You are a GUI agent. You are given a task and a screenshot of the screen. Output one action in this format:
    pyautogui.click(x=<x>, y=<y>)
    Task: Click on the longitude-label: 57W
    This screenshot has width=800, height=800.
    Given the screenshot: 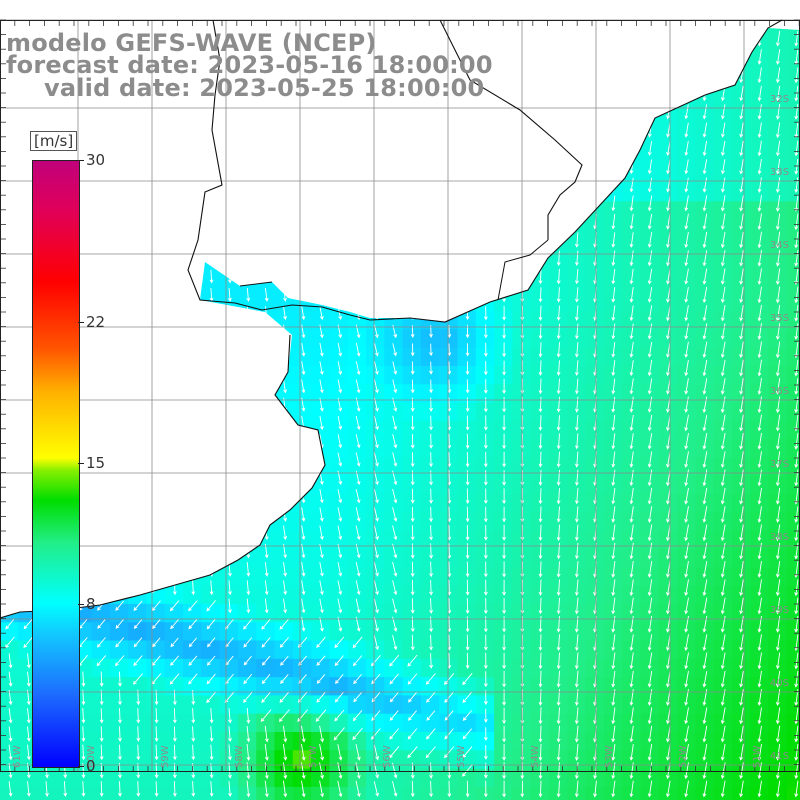 What is the action you would take?
    pyautogui.click(x=313, y=756)
    